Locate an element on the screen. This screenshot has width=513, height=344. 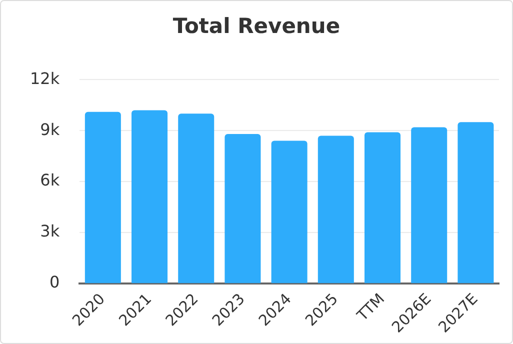
y-tick-label: 0 is located at coordinates (54, 282).